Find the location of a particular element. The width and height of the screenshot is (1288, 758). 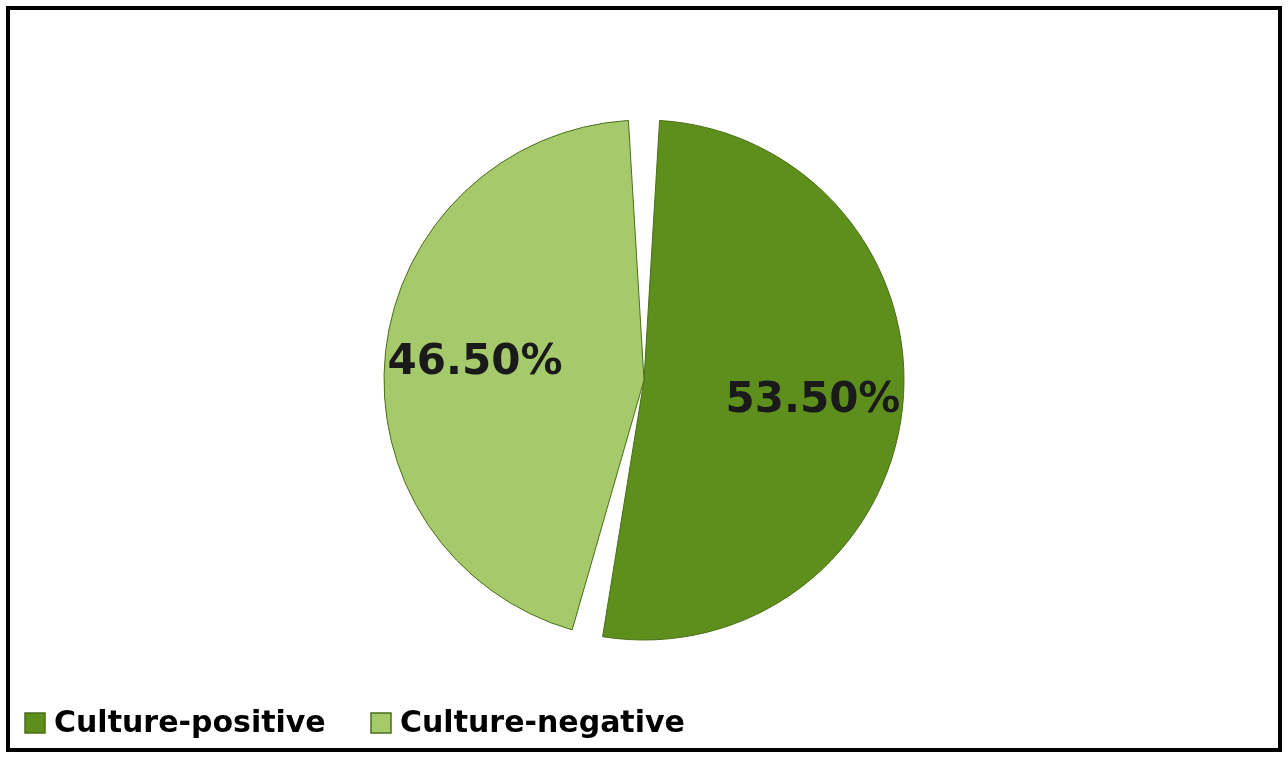

data-label: 53.50% is located at coordinates (813, 397).